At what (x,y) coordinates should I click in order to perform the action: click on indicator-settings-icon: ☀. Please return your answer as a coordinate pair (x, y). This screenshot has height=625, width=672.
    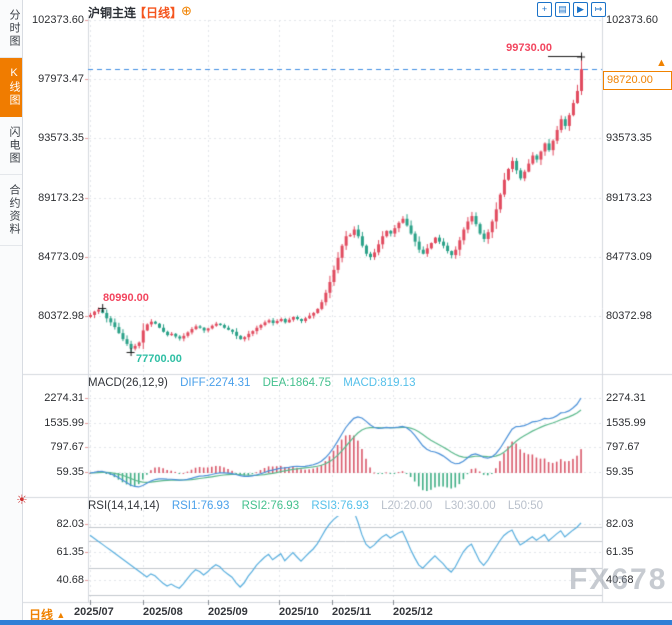
    Looking at the image, I should click on (22, 499).